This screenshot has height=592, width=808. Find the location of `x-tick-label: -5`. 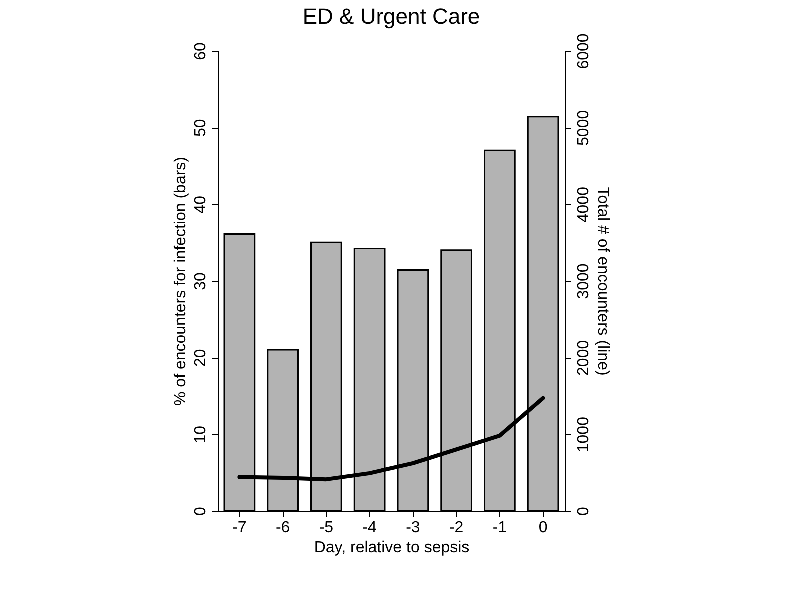

x-tick-label: -5 is located at coordinates (326, 528).